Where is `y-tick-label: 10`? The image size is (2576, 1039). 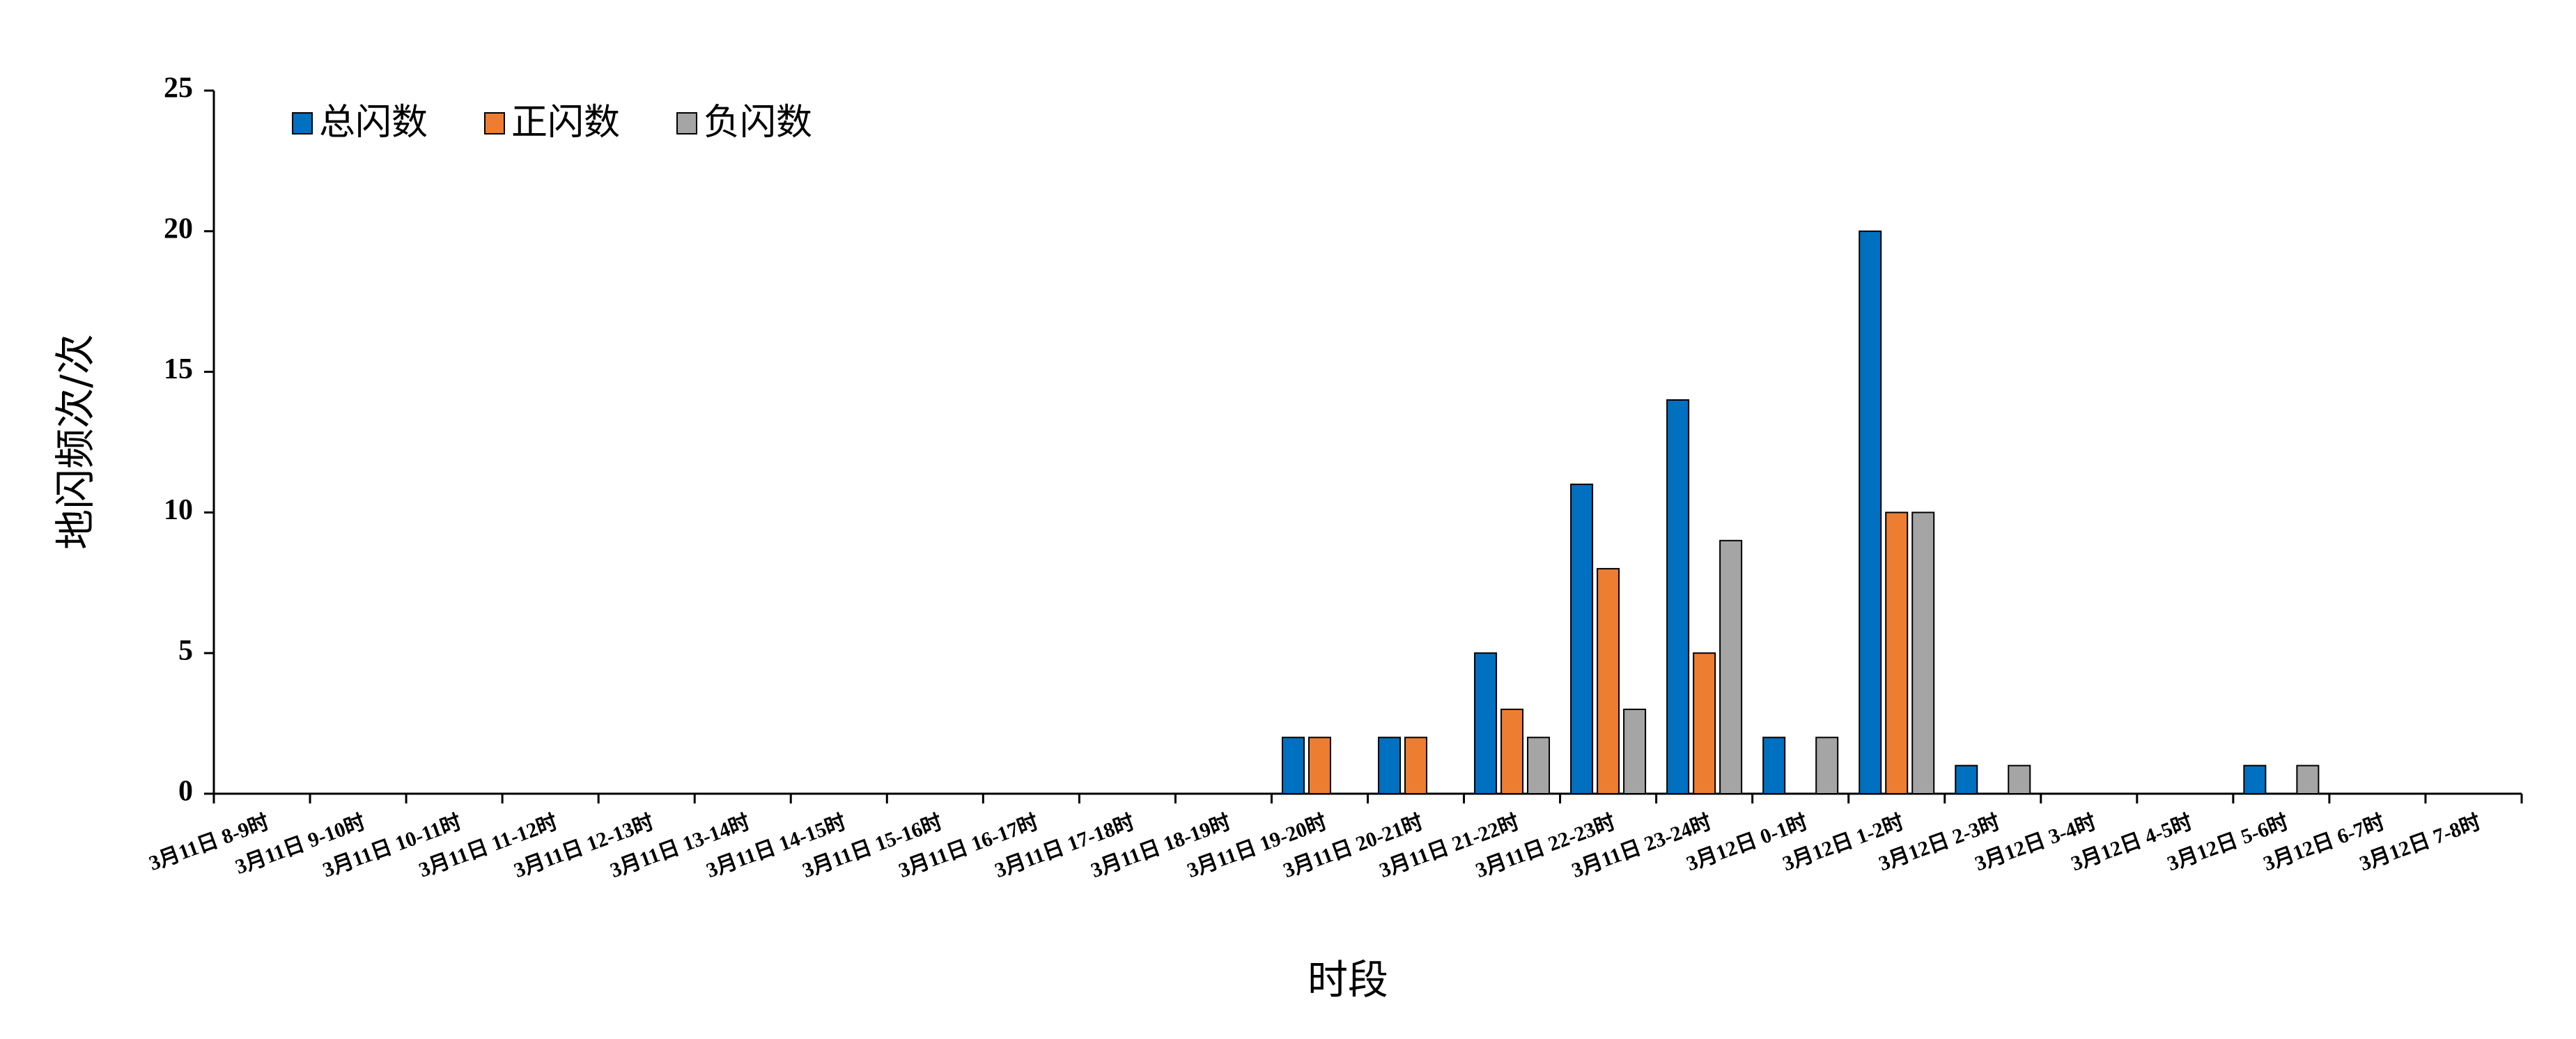
y-tick-label: 10 is located at coordinates (178, 510).